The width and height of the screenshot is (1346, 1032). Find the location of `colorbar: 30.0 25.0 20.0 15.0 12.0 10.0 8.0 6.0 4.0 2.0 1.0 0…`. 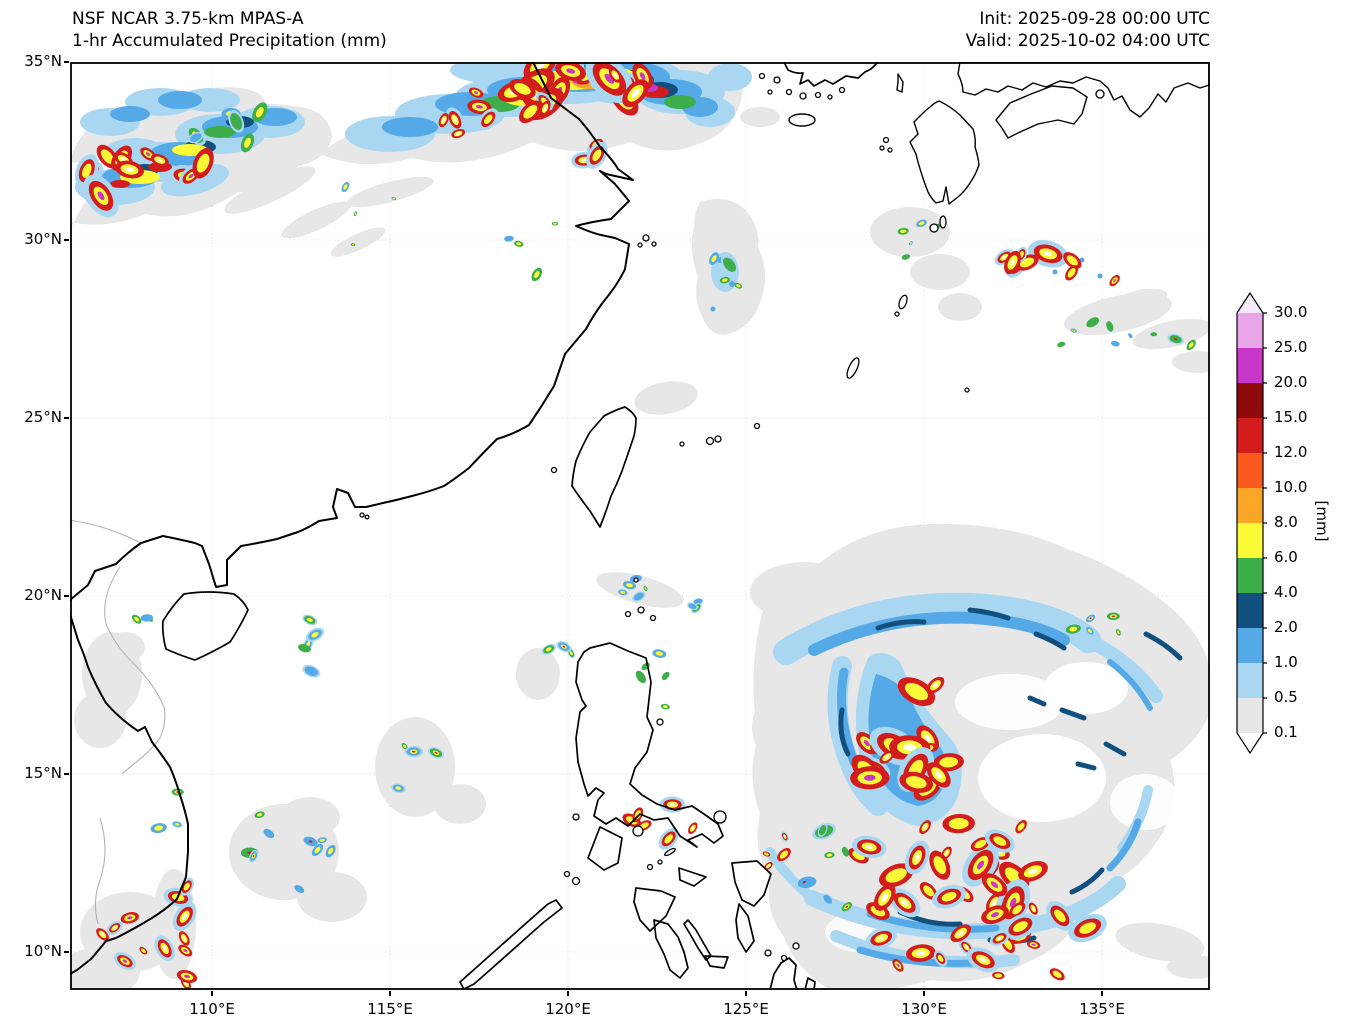

colorbar: 30.0 25.0 20.0 15.0 12.0 10.0 8.0 6.0 4.0 2.0 1.0 0… is located at coordinates (1291, 531).